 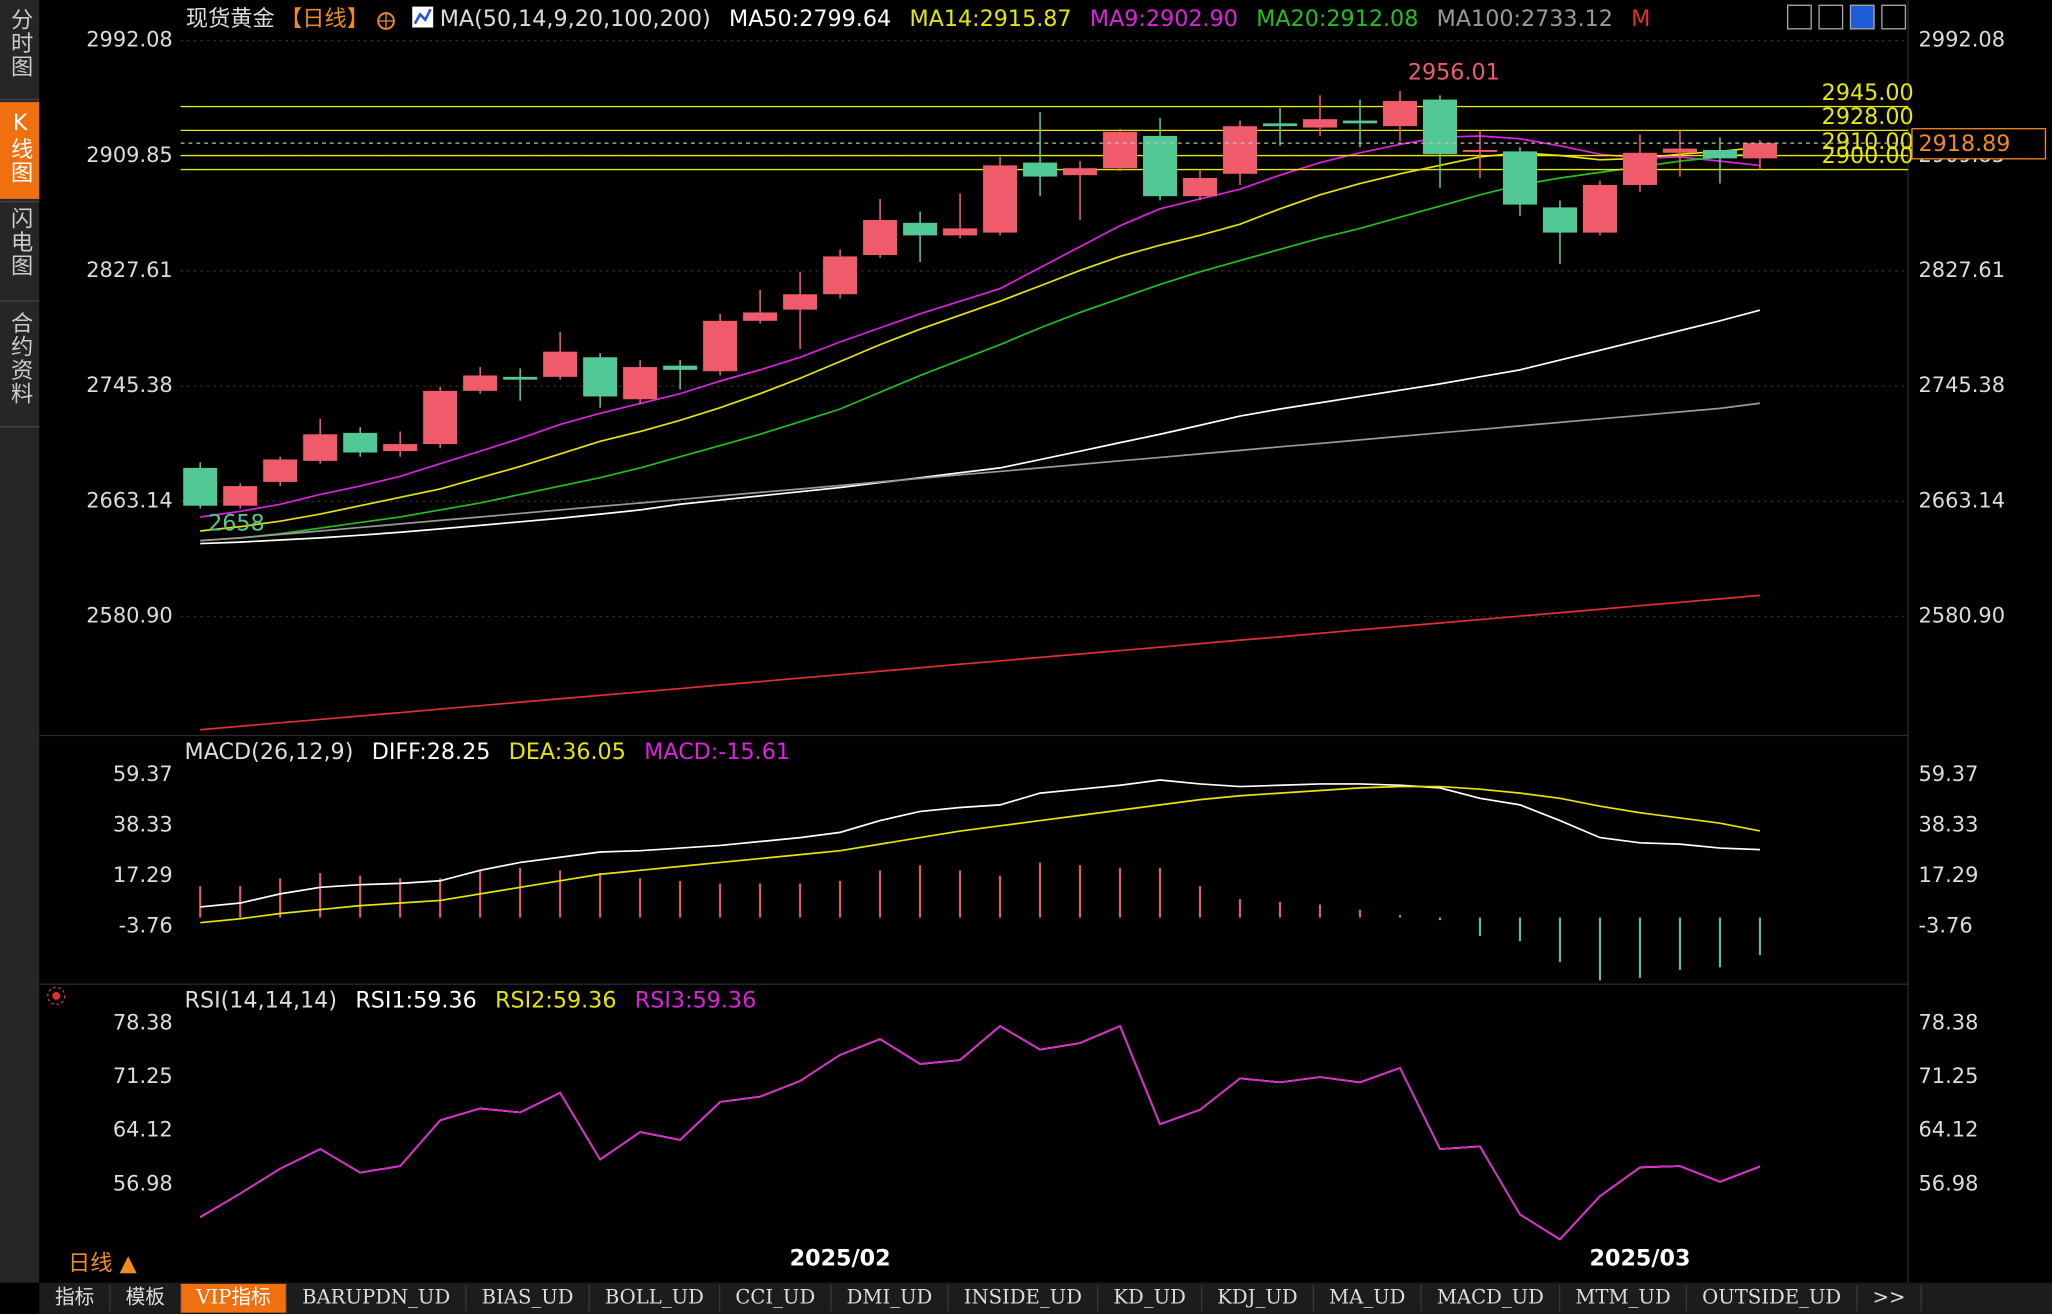 I want to click on tab: VIP指标, so click(x=232, y=1297).